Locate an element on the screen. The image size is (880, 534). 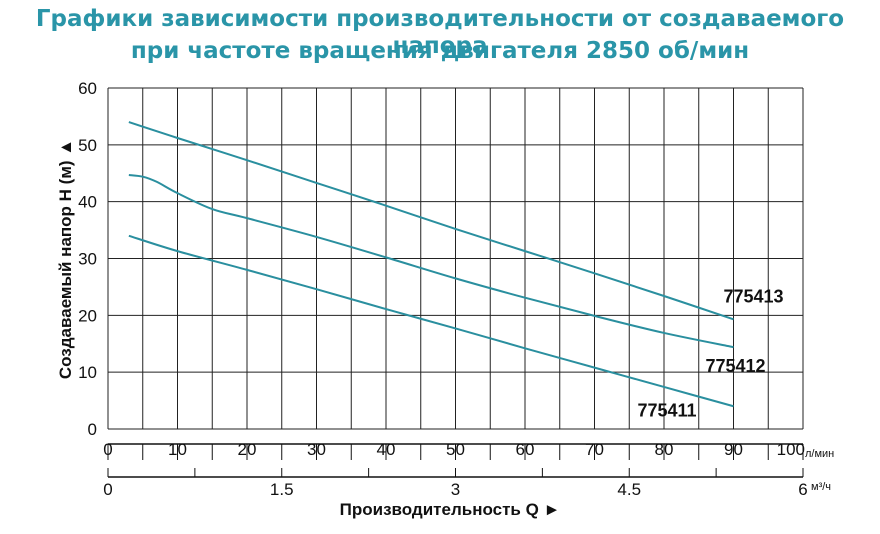
x2-tick-label: 0 is located at coordinates (107, 489).